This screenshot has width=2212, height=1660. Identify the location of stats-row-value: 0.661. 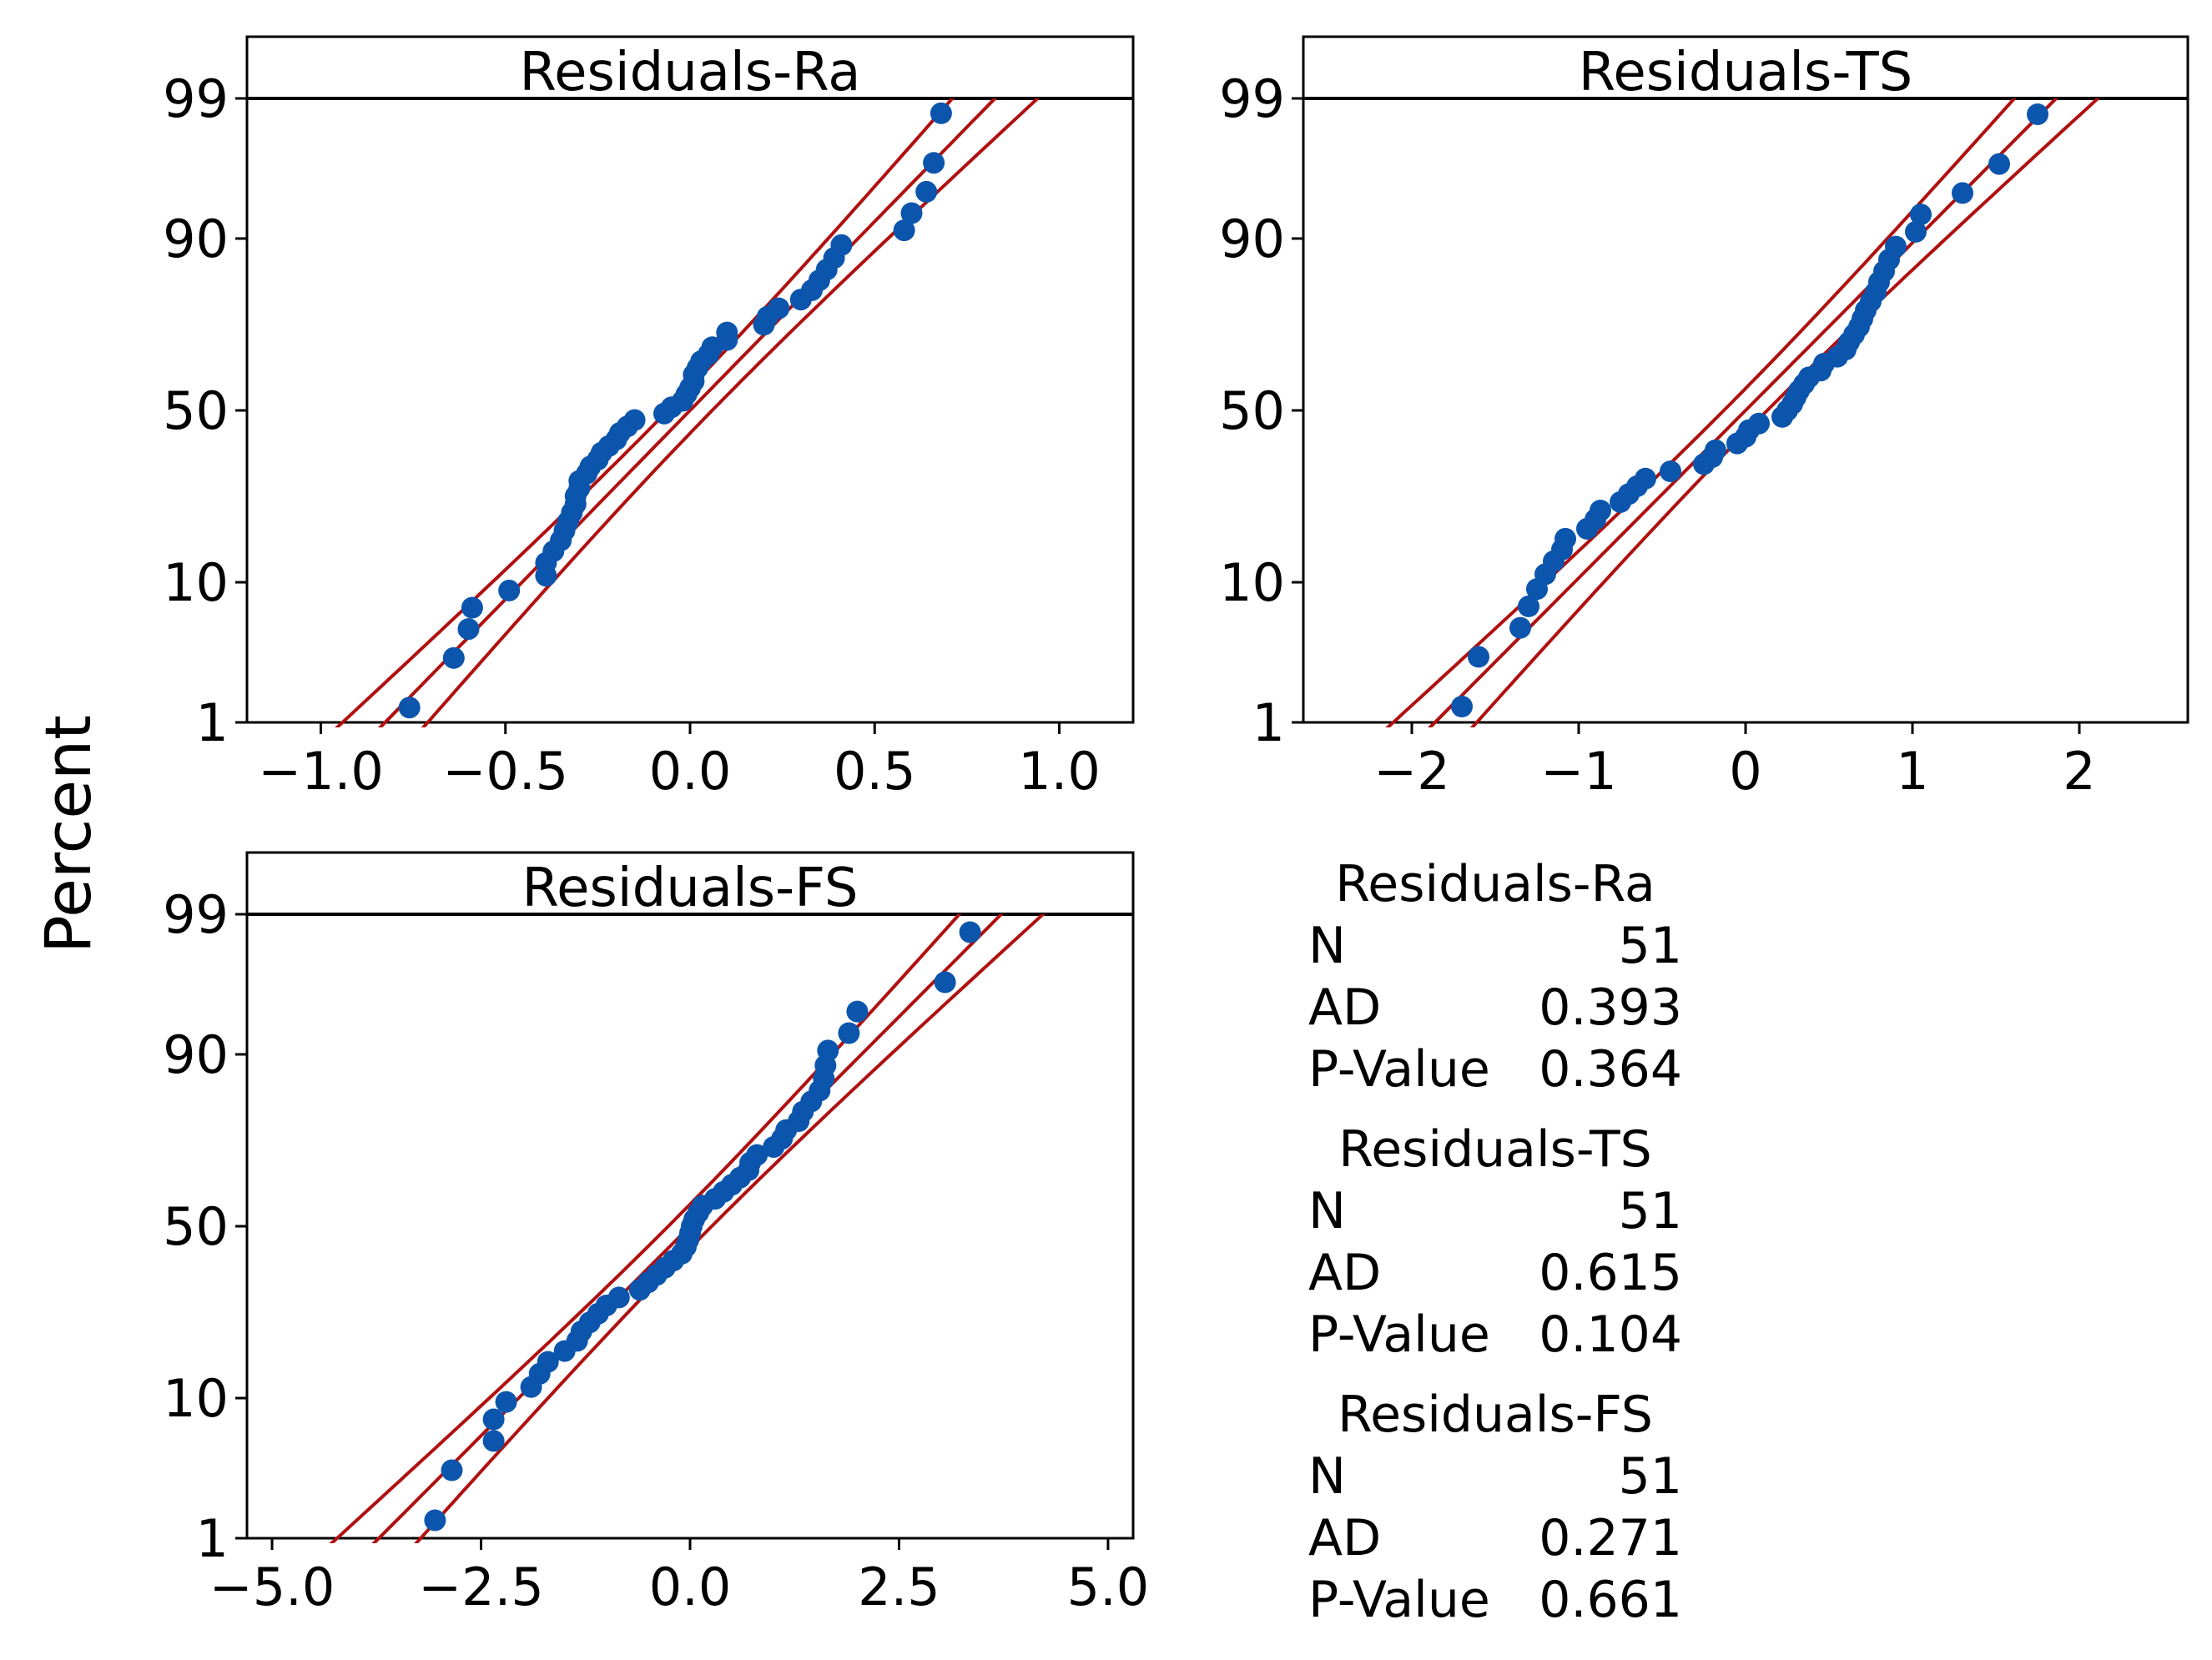
(1610, 1600).